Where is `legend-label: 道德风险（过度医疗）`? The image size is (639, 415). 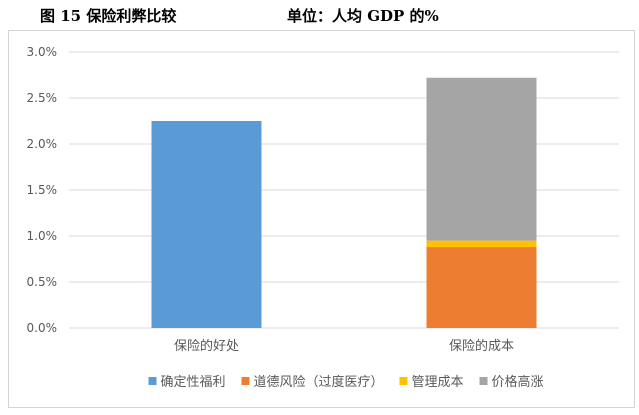 legend-label: 道德风险（过度医疗） is located at coordinates (319, 382).